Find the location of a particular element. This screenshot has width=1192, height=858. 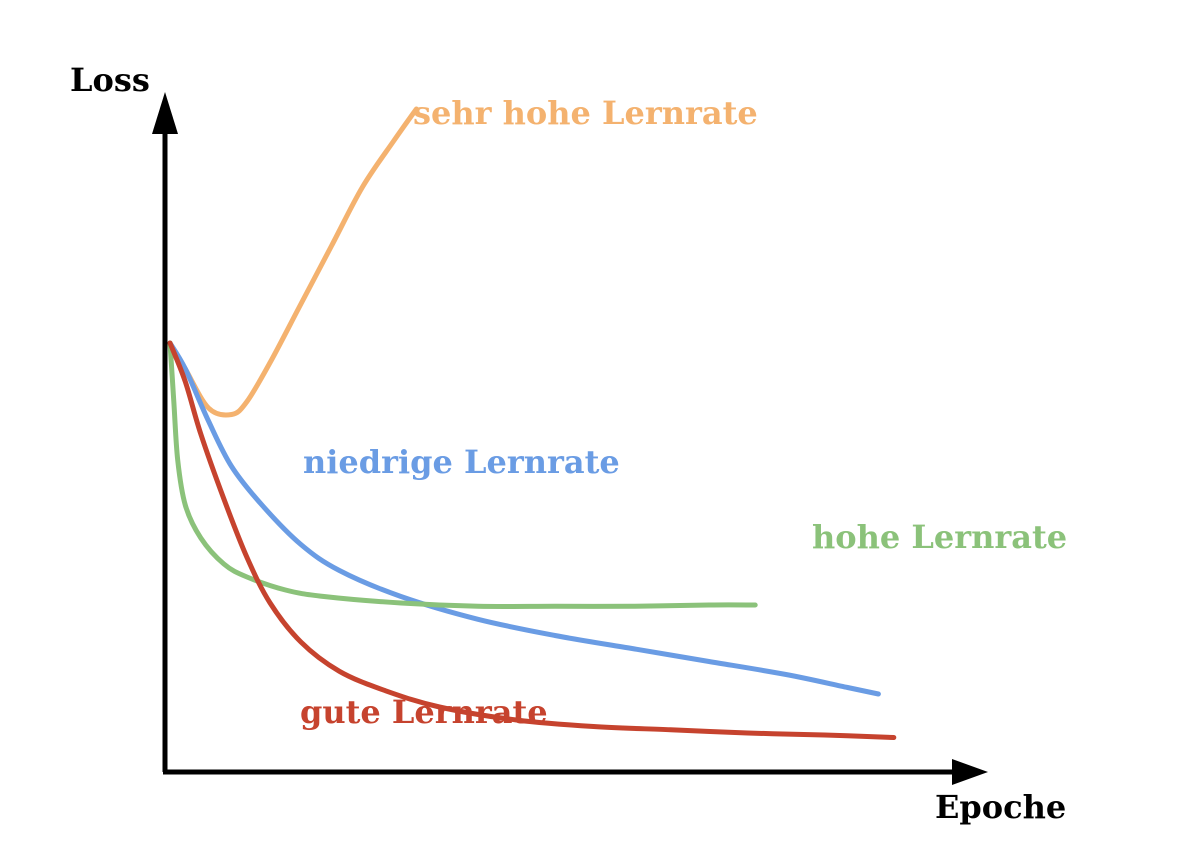

x-axis-label: Epoche is located at coordinates (1000, 807).